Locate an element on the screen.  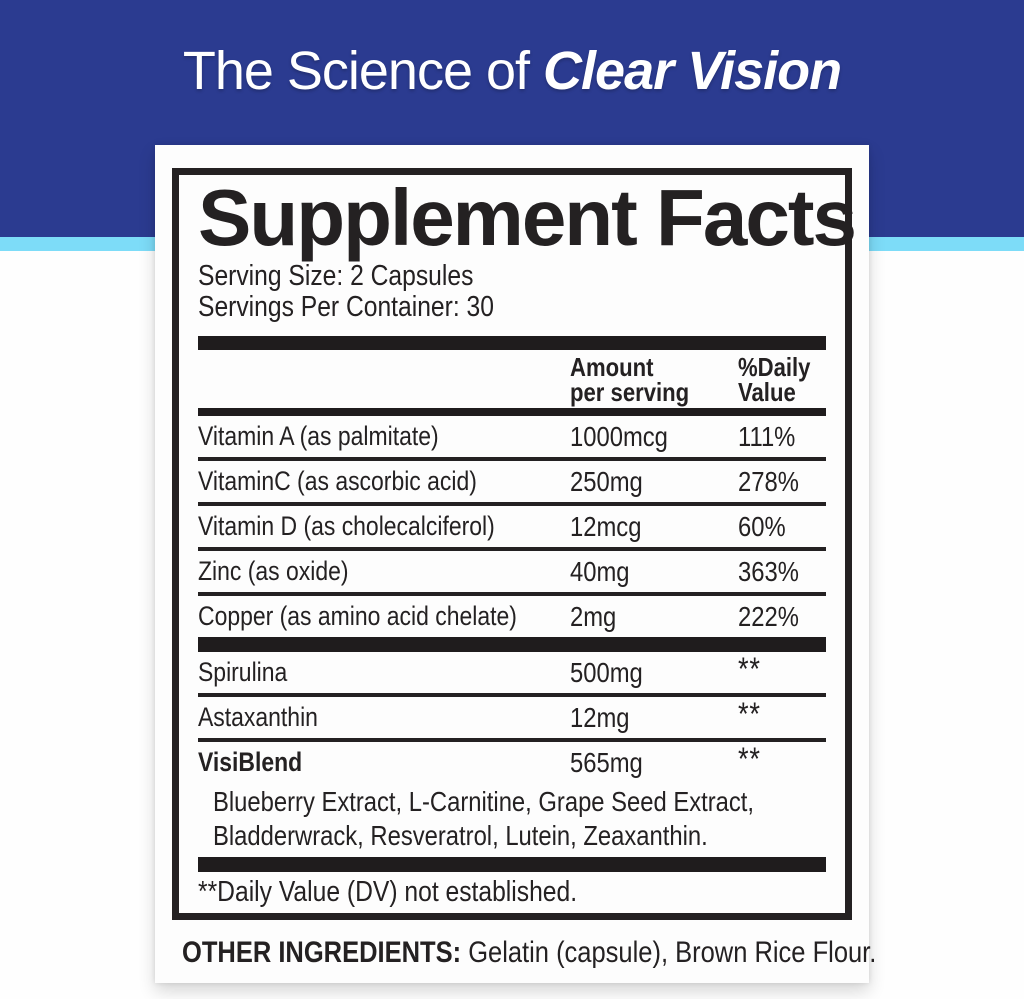
daily-value-column-header: %Daily Value is located at coordinates (774, 379).